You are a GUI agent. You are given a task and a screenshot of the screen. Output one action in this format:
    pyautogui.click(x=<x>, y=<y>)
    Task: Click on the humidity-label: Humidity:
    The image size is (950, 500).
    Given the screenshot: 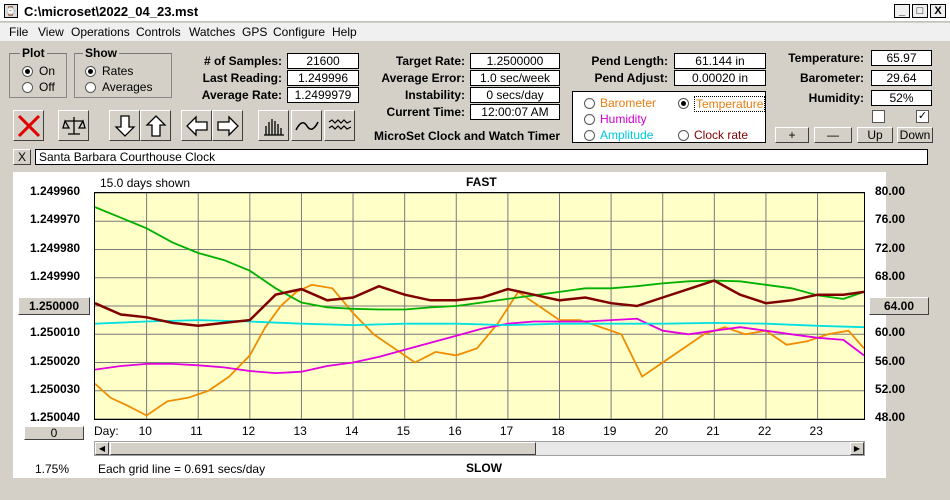 What is the action you would take?
    pyautogui.click(x=836, y=98)
    